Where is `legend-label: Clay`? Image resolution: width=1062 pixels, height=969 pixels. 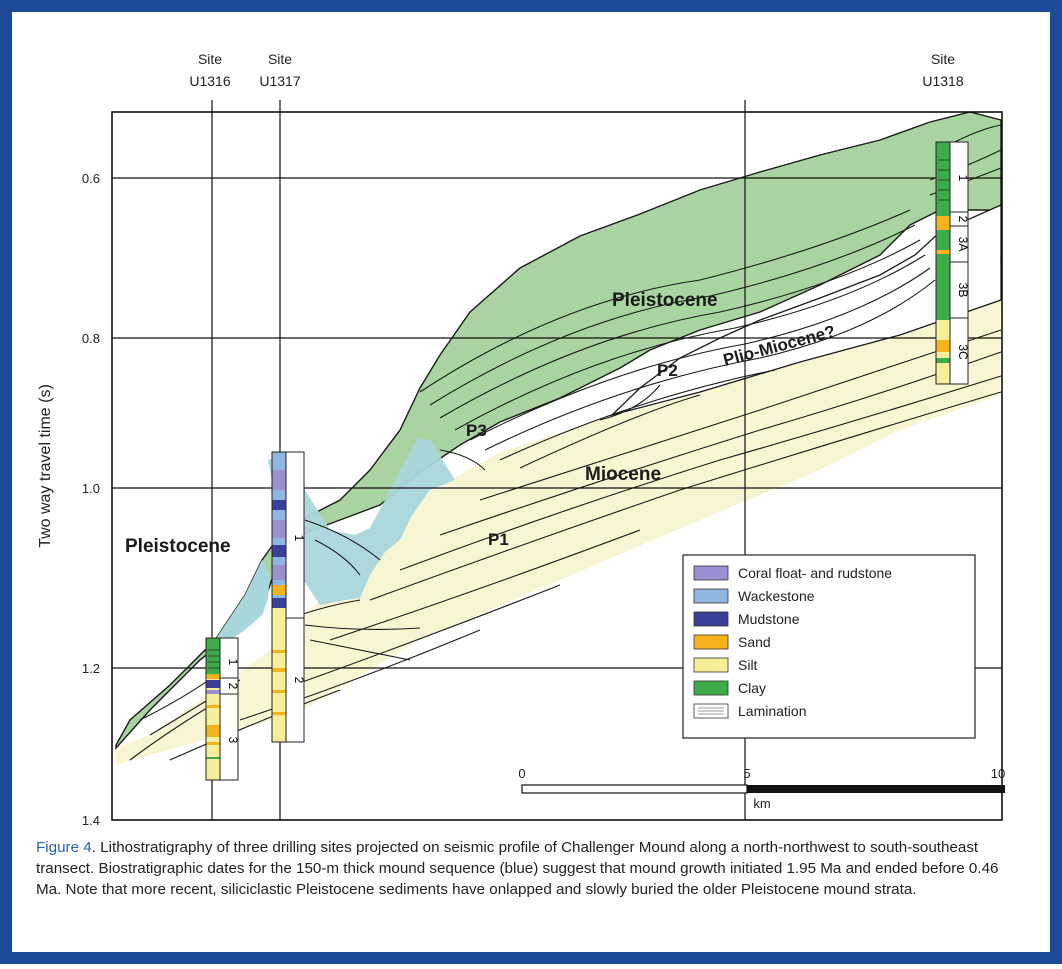 legend-label: Clay is located at coordinates (752, 688).